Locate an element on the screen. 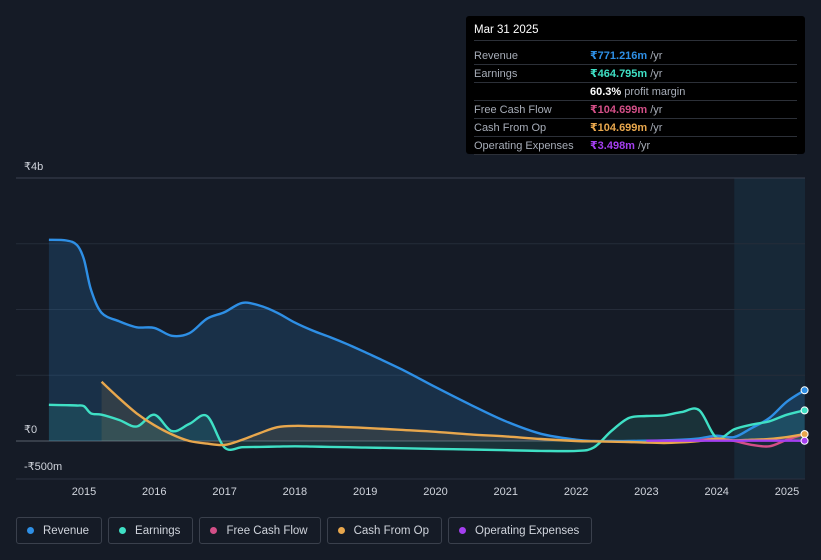 This screenshot has height=560, width=821. x-tick-label: 2015 is located at coordinates (84, 492).